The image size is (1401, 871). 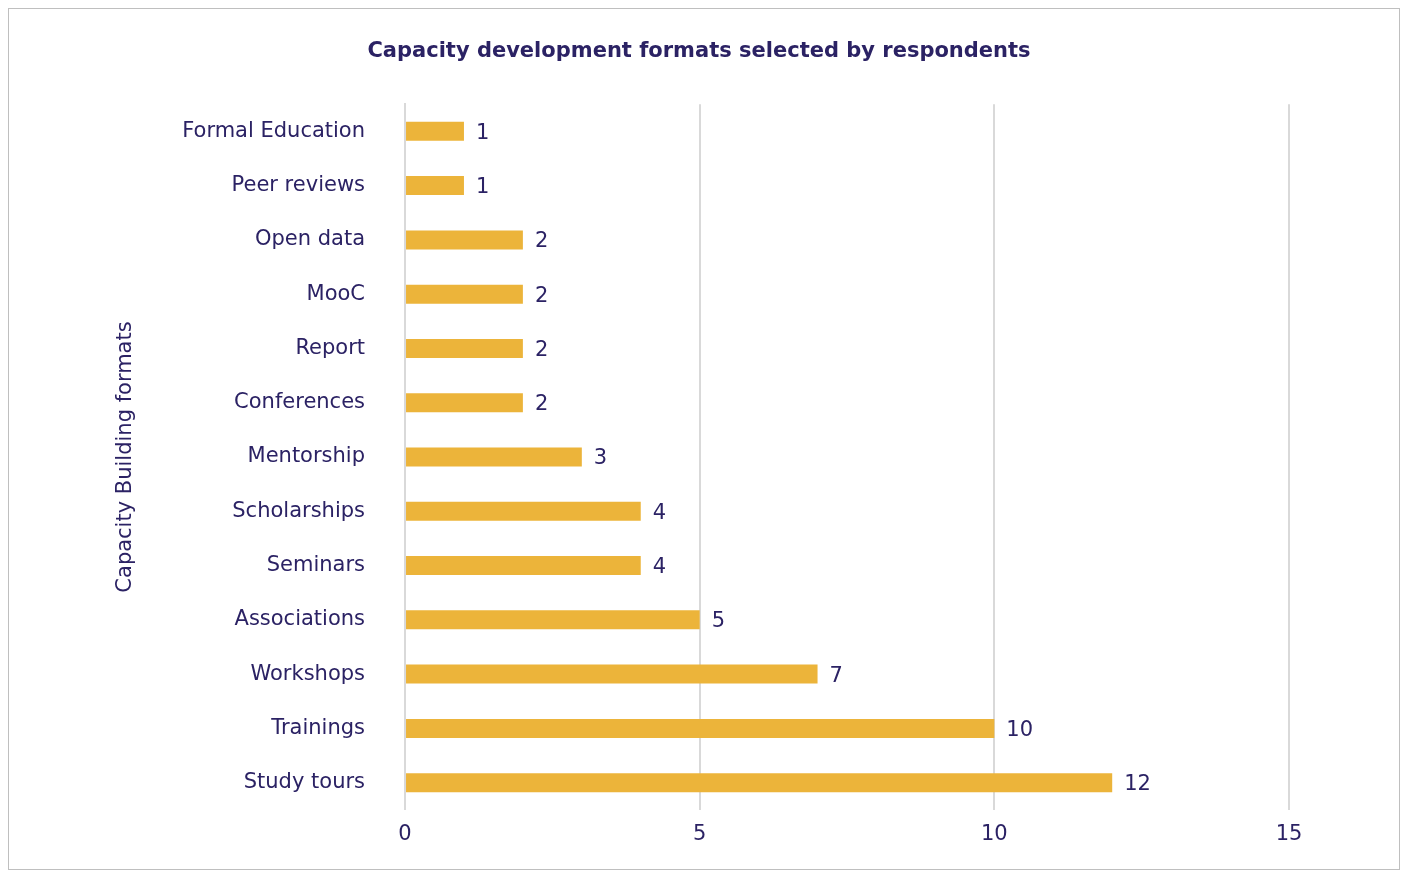 I want to click on y-tick-label: Formal Education, so click(x=274, y=129).